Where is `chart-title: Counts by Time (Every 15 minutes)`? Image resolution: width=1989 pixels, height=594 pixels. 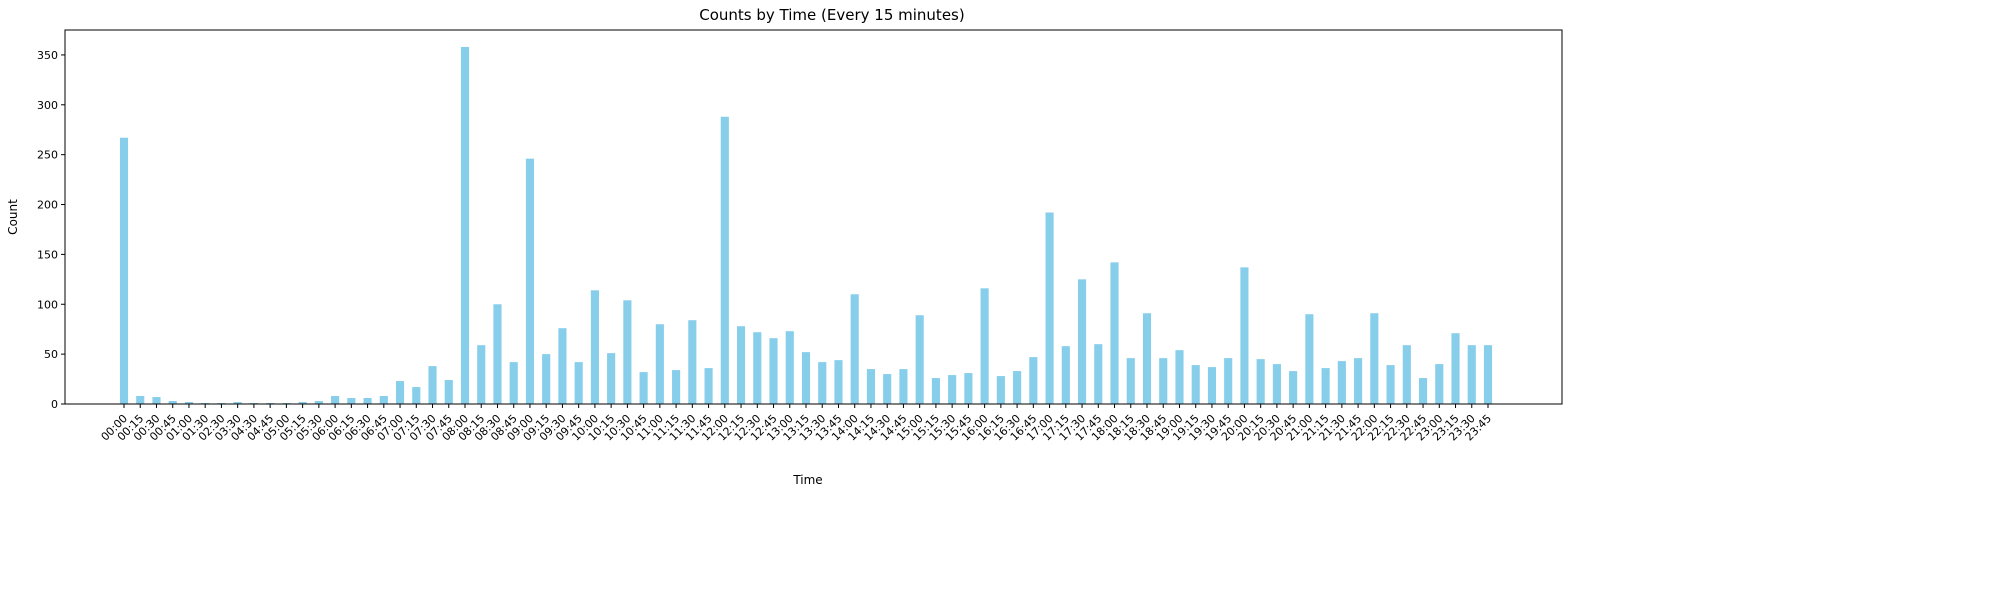
chart-title: Counts by Time (Every 15 minutes) is located at coordinates (831, 15).